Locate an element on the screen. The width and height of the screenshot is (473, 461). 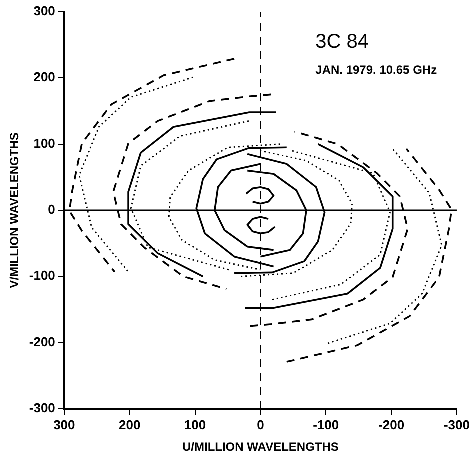
x-tick-label: 300 is located at coordinates (65, 424).